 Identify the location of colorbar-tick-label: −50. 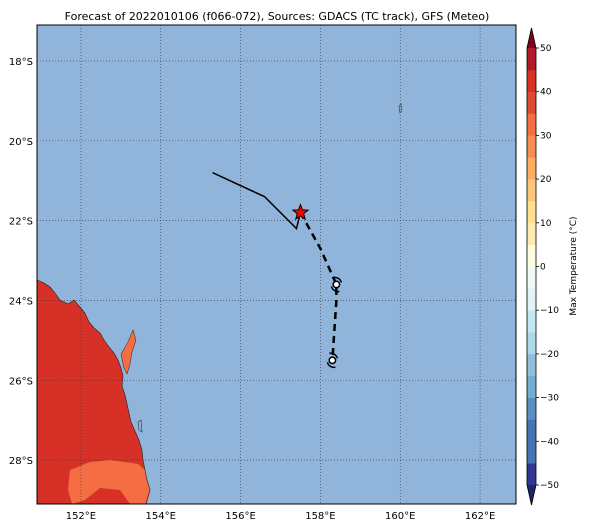
(549, 486).